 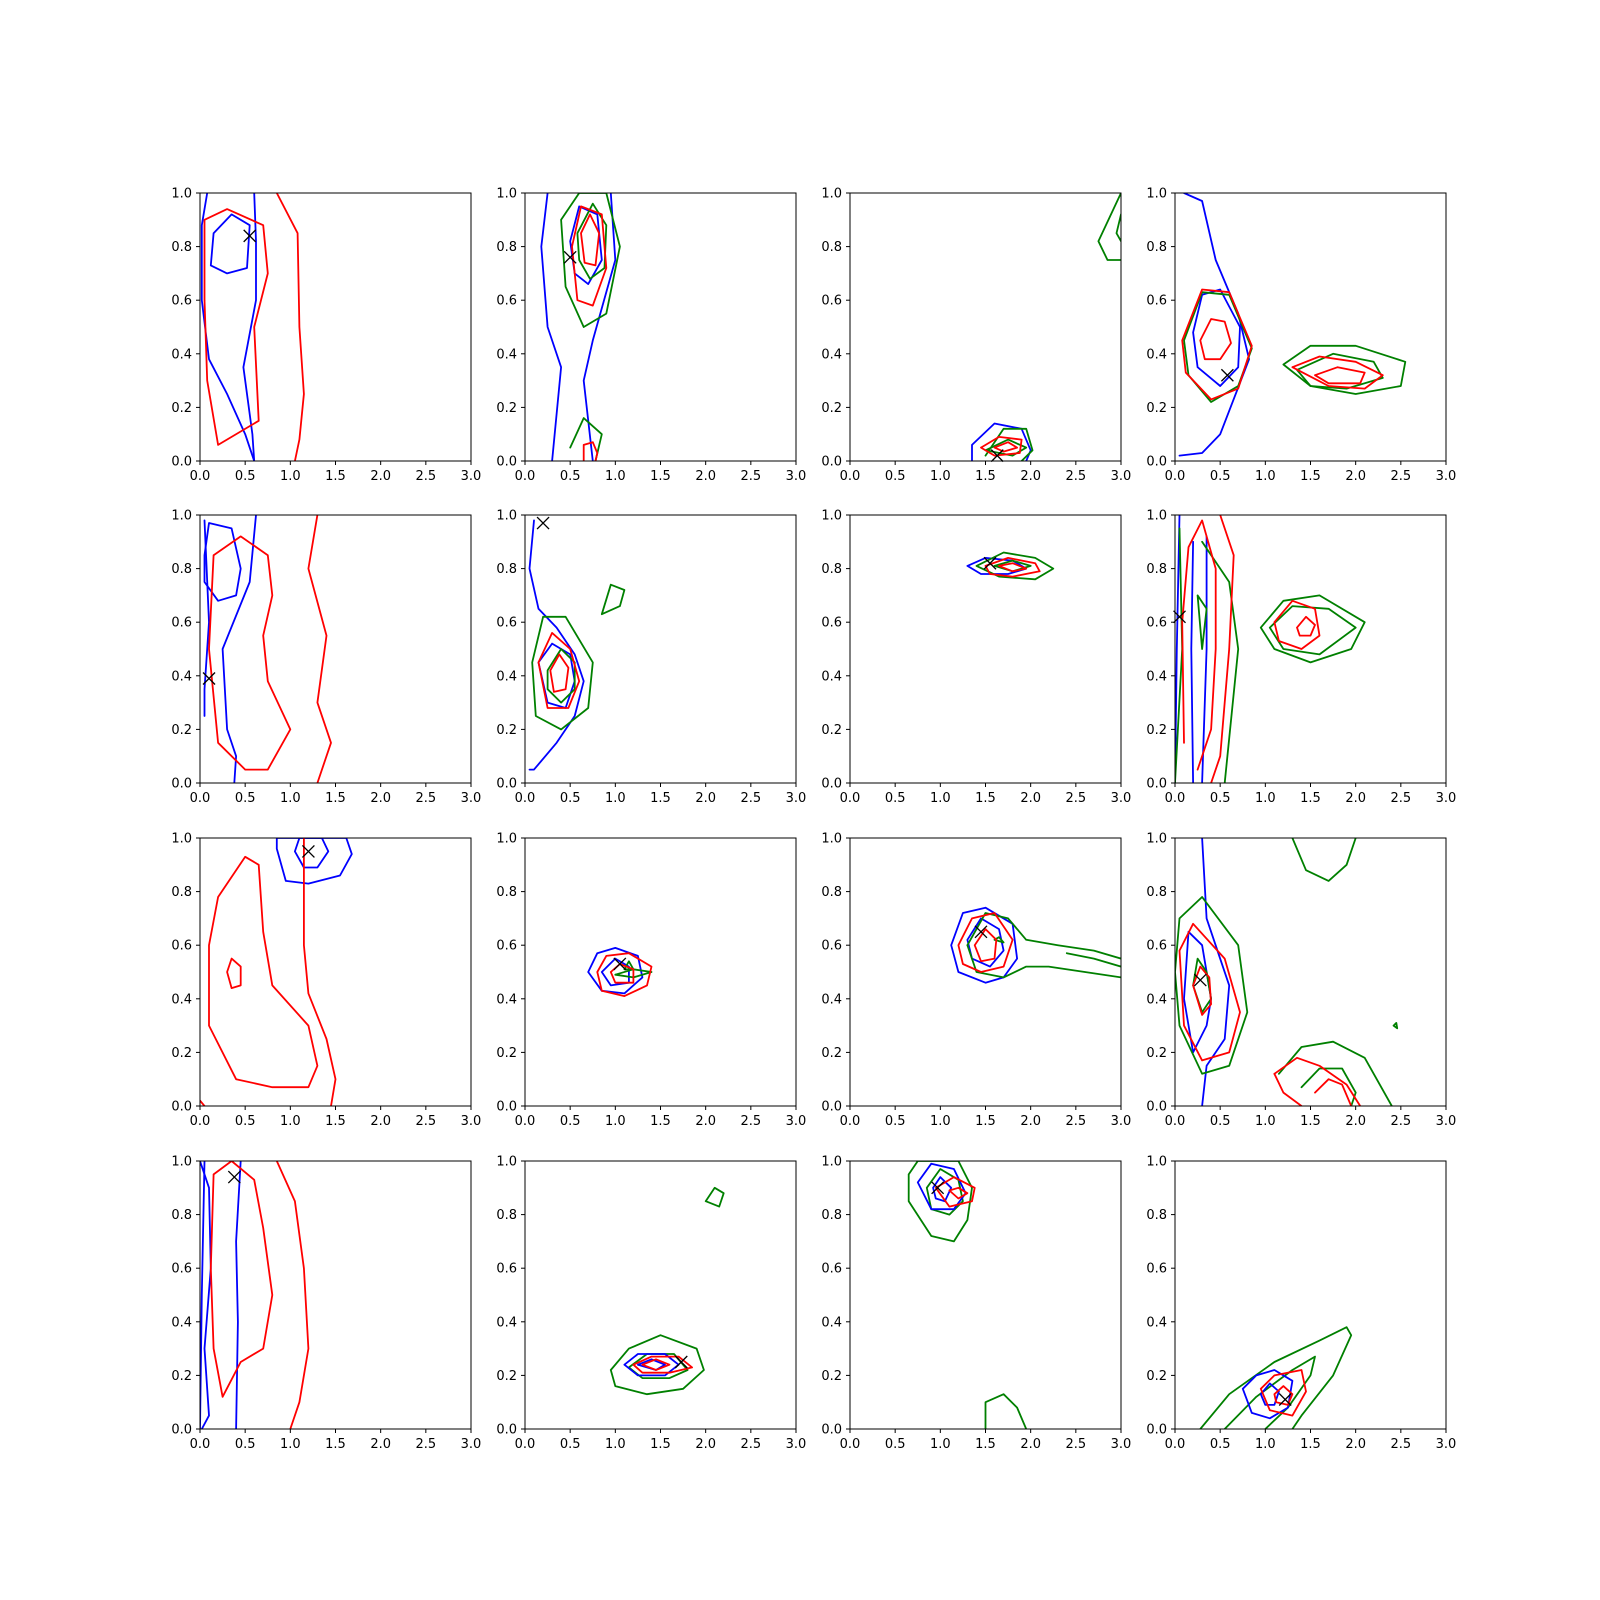 What do you see at coordinates (651, 1304) in the screenshot?
I see `subplot-4-2: 0.0 0.5 1.0 1.5 2.0 2.5 3.0 0.0 0.2 0.4 0.6 0.8 1.0` at bounding box center [651, 1304].